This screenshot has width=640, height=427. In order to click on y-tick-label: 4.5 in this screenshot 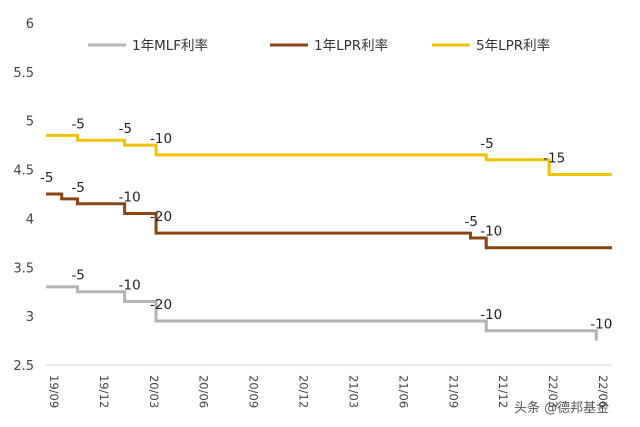, I will do `click(23, 171)`.